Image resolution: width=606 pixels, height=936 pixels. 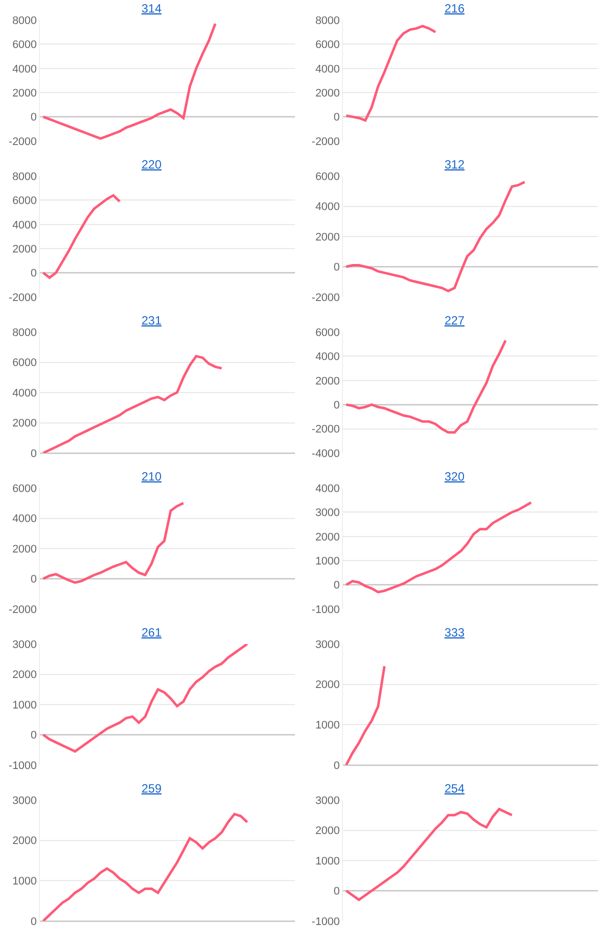 What do you see at coordinates (151, 476) in the screenshot?
I see `chart-title: 210` at bounding box center [151, 476].